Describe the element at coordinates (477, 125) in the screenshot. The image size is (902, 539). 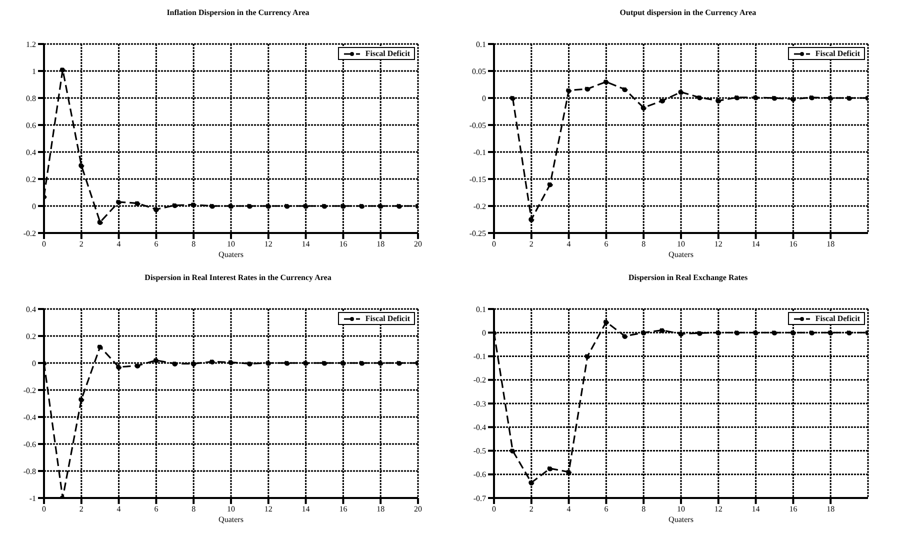
I see `y-tick-label: -0.05` at that location.